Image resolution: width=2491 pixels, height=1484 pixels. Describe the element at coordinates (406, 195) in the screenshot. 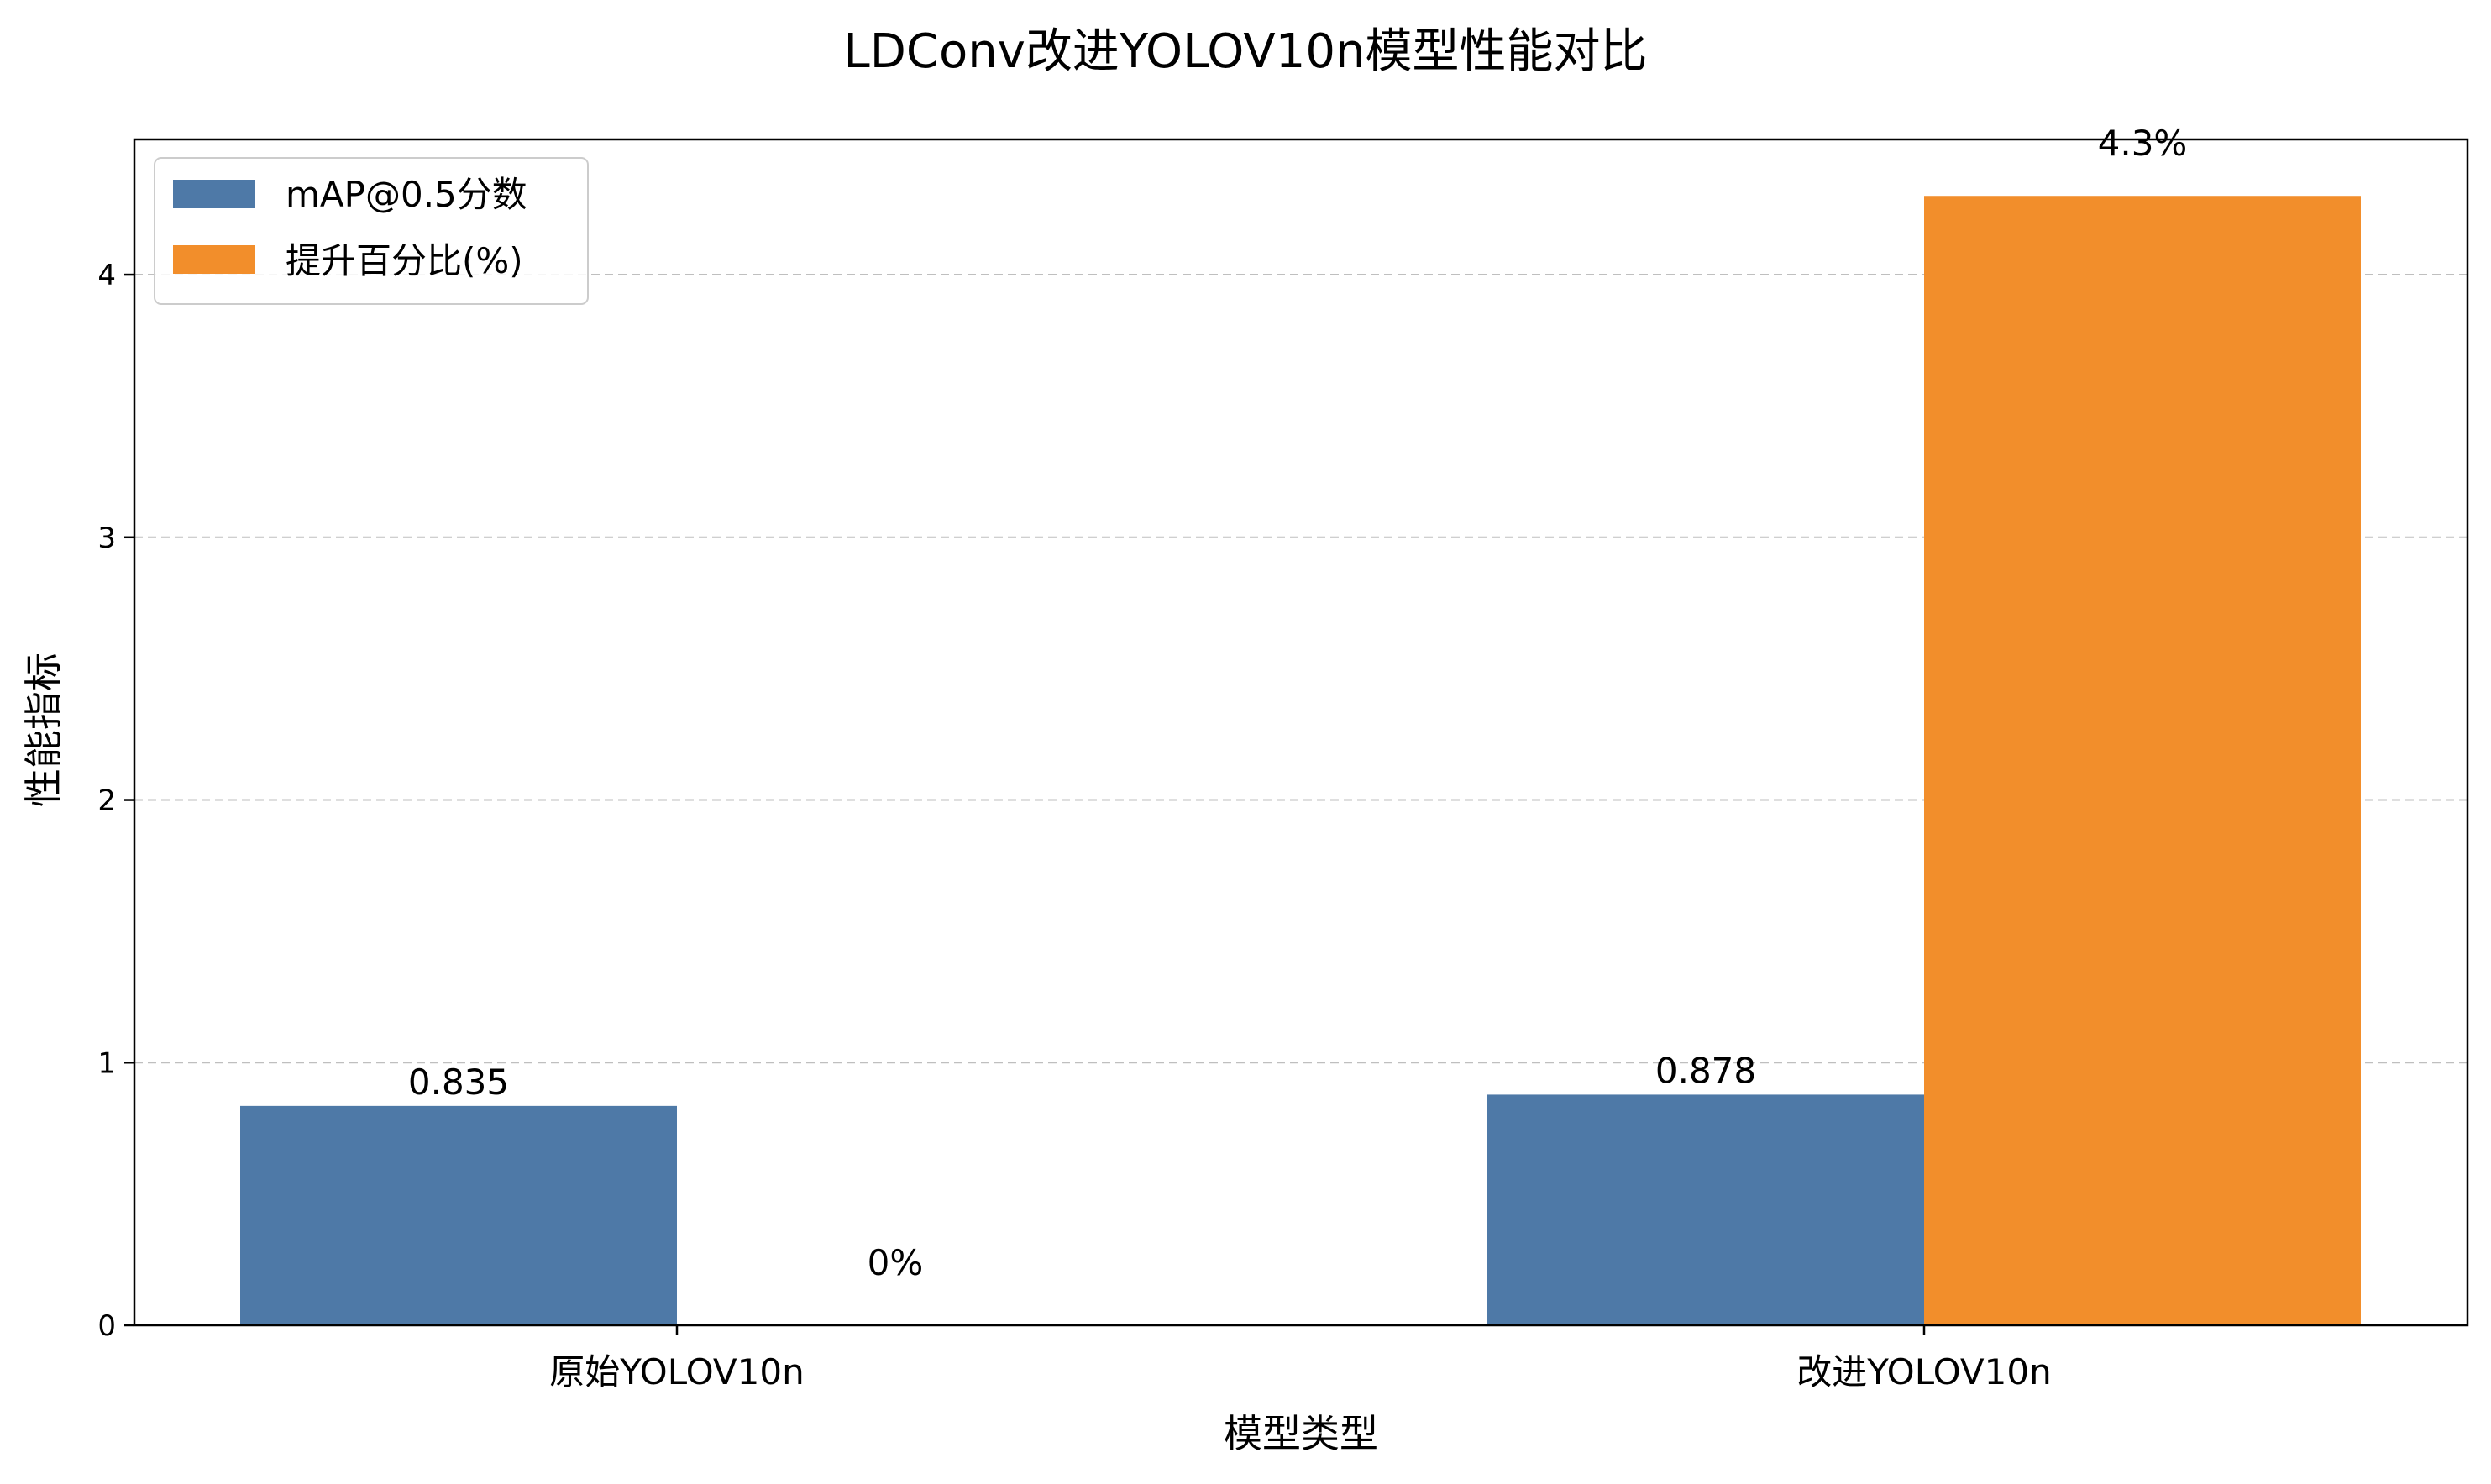

I see `legend-label-map: mAP@0.5分数` at that location.